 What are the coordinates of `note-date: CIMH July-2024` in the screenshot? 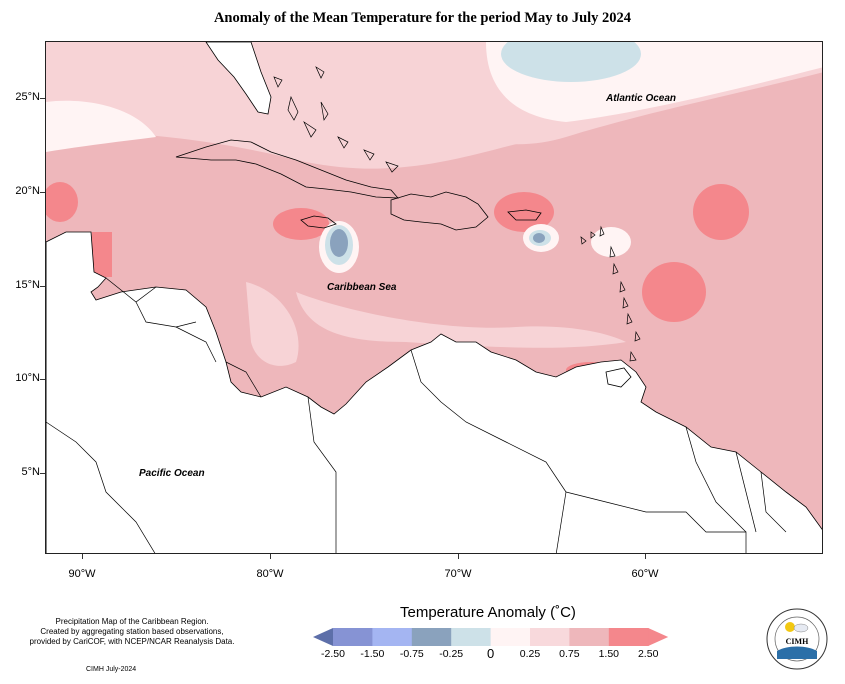 It's located at (111, 669).